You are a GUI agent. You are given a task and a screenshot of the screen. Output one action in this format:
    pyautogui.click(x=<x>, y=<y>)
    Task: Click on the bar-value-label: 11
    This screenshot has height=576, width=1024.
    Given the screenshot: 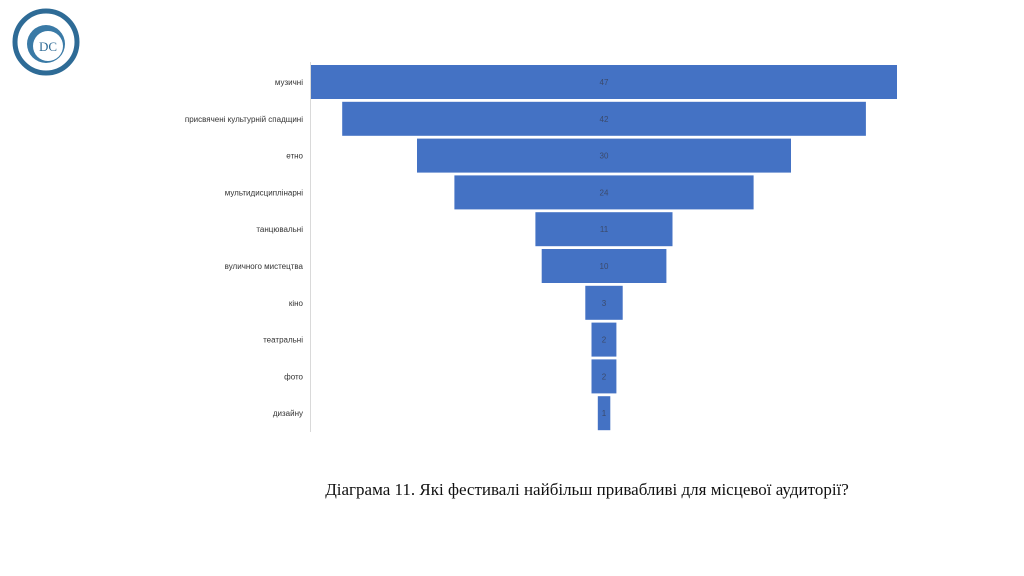 What is the action you would take?
    pyautogui.click(x=604, y=229)
    